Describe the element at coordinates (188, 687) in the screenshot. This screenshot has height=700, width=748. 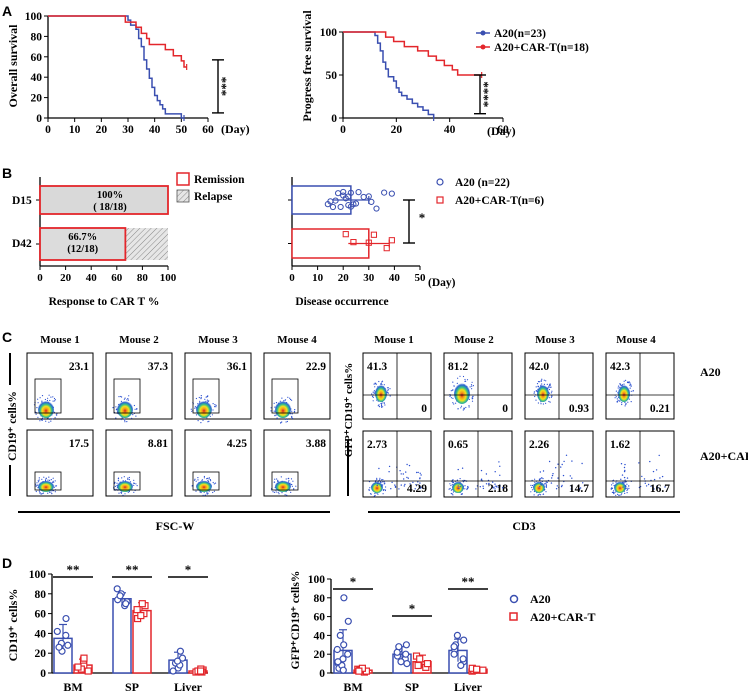
I see `category-label: Liver` at that location.